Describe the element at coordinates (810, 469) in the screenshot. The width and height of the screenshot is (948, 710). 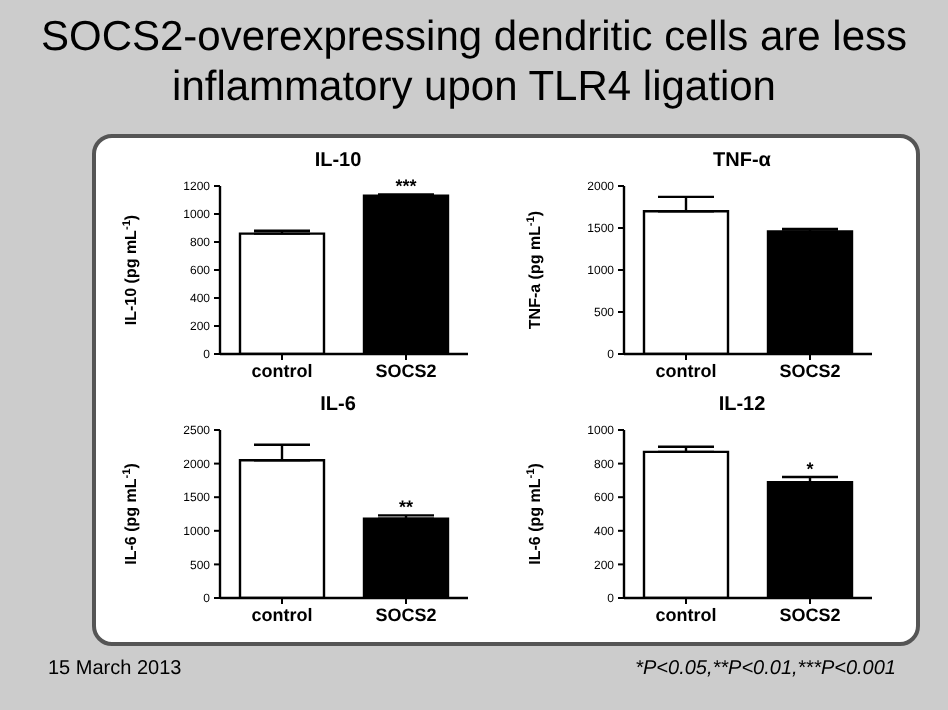
I see `annotation: *` at that location.